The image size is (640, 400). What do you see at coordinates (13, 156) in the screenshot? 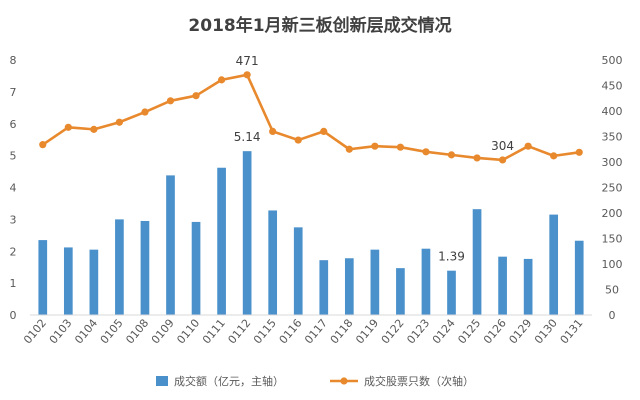
I see `y-tick-label: 5` at bounding box center [13, 156].